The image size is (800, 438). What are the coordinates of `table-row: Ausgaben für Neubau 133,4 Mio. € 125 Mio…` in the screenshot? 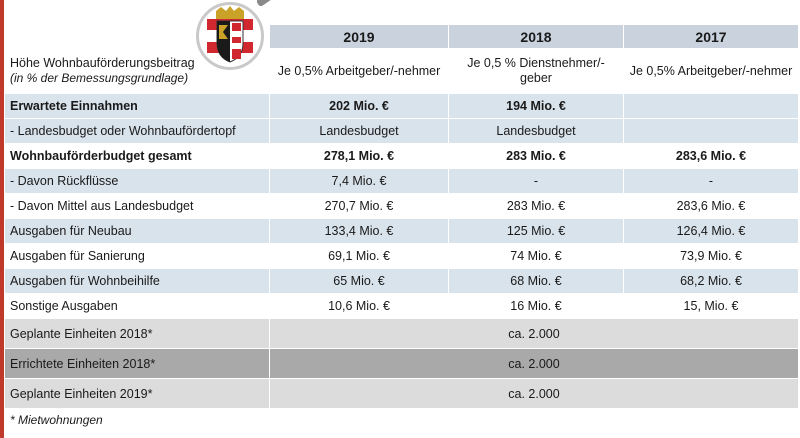 It's located at (401, 231).